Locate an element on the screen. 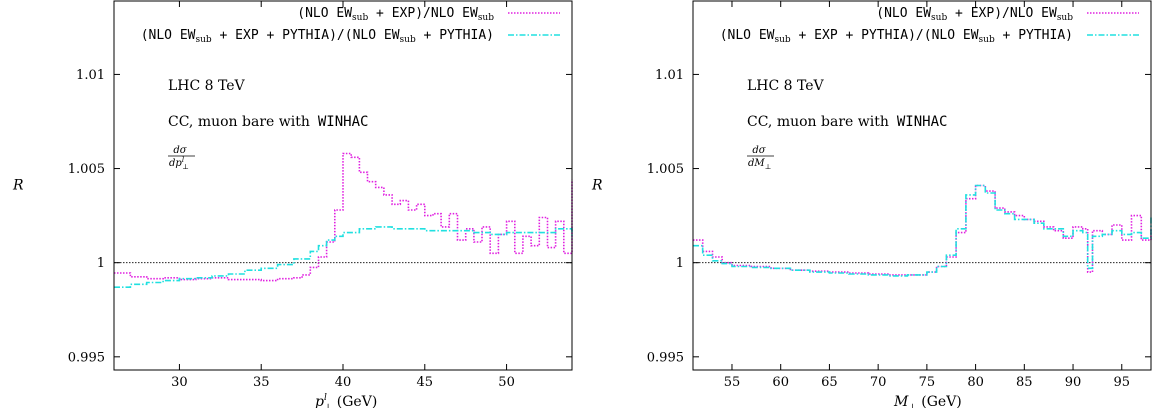 Image resolution: width=1154 pixels, height=408 pixels. x-axis-label: M⊥ (GeV) is located at coordinates (927, 401).